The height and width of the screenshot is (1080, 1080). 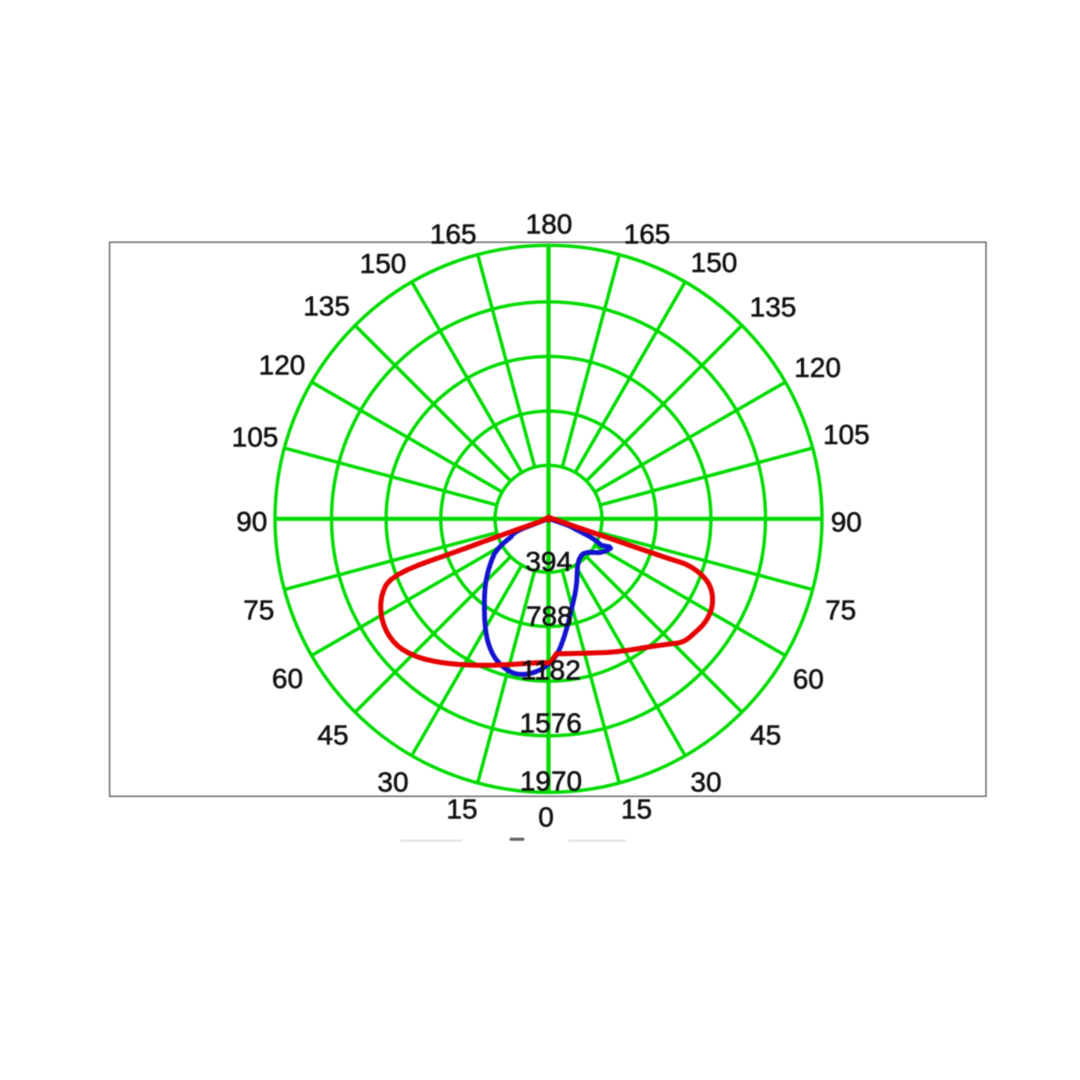 I want to click on svg-text: 394, so click(x=548, y=561).